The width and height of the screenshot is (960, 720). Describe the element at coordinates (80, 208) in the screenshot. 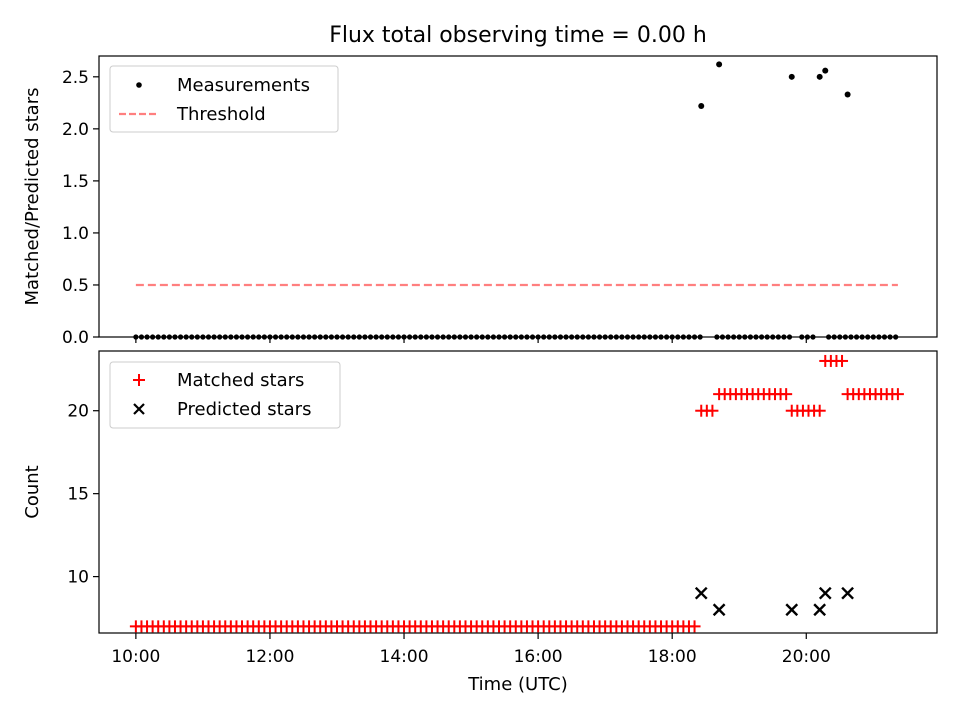

I see `top-y-axis: 0.0 0.5 1.0 1.5 2.0 2.5` at that location.